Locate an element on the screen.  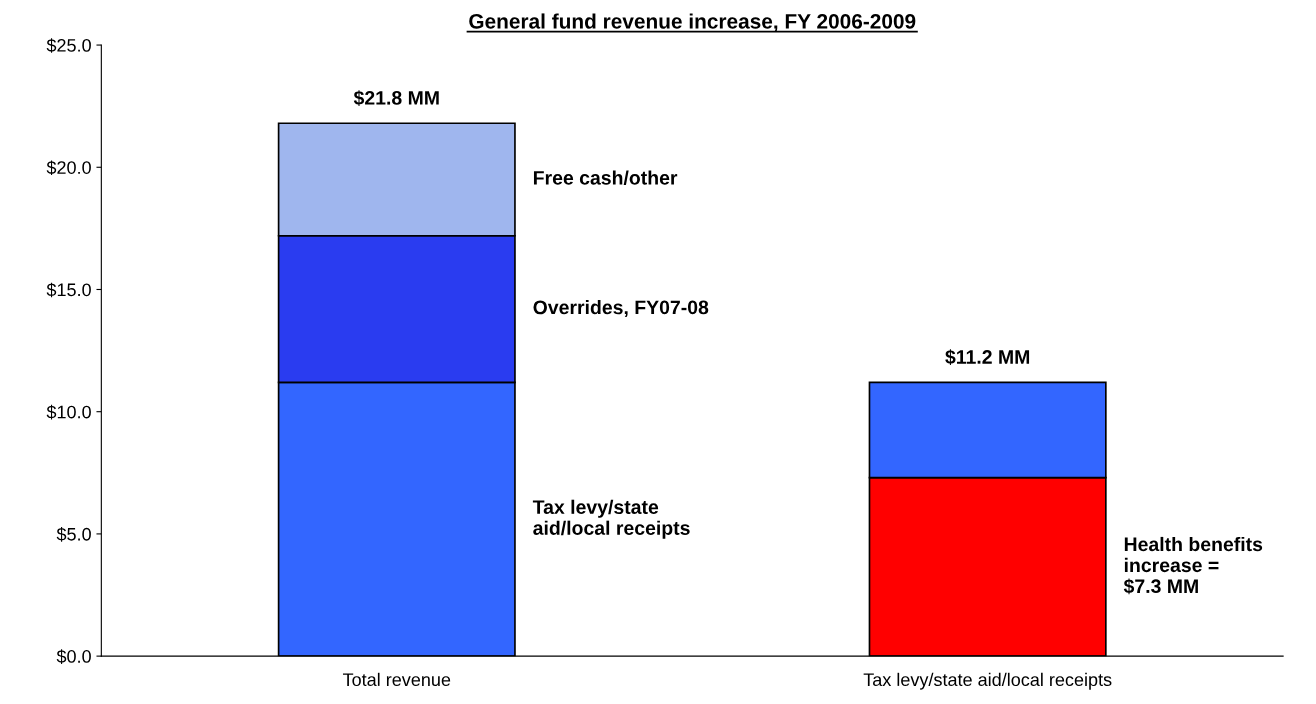
y-tick-label: $5.0 is located at coordinates (73, 534).